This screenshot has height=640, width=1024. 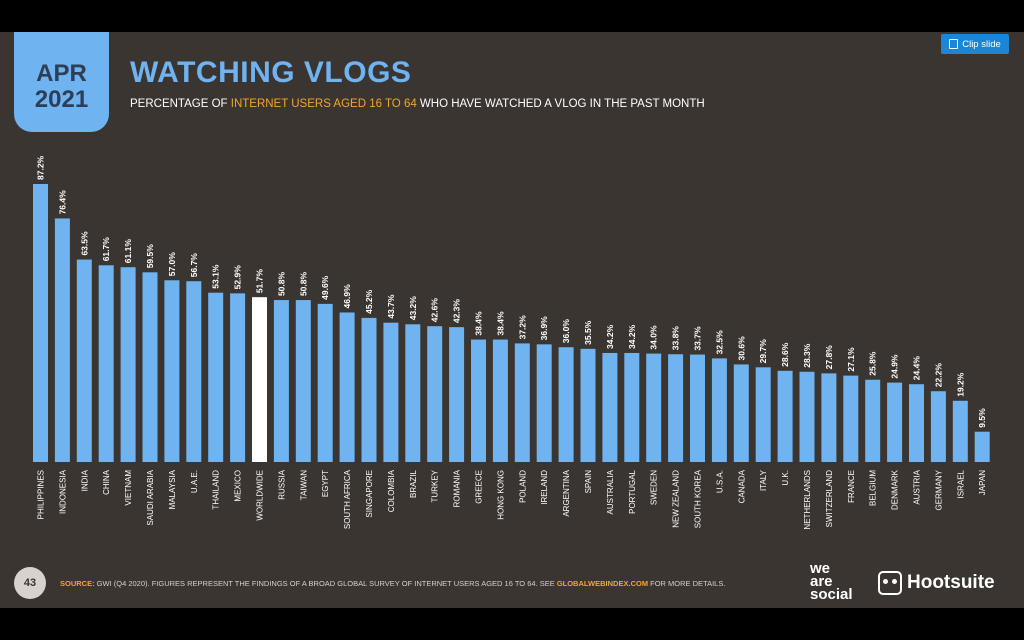 What do you see at coordinates (478, 400) in the screenshot?
I see `bar-greece` at bounding box center [478, 400].